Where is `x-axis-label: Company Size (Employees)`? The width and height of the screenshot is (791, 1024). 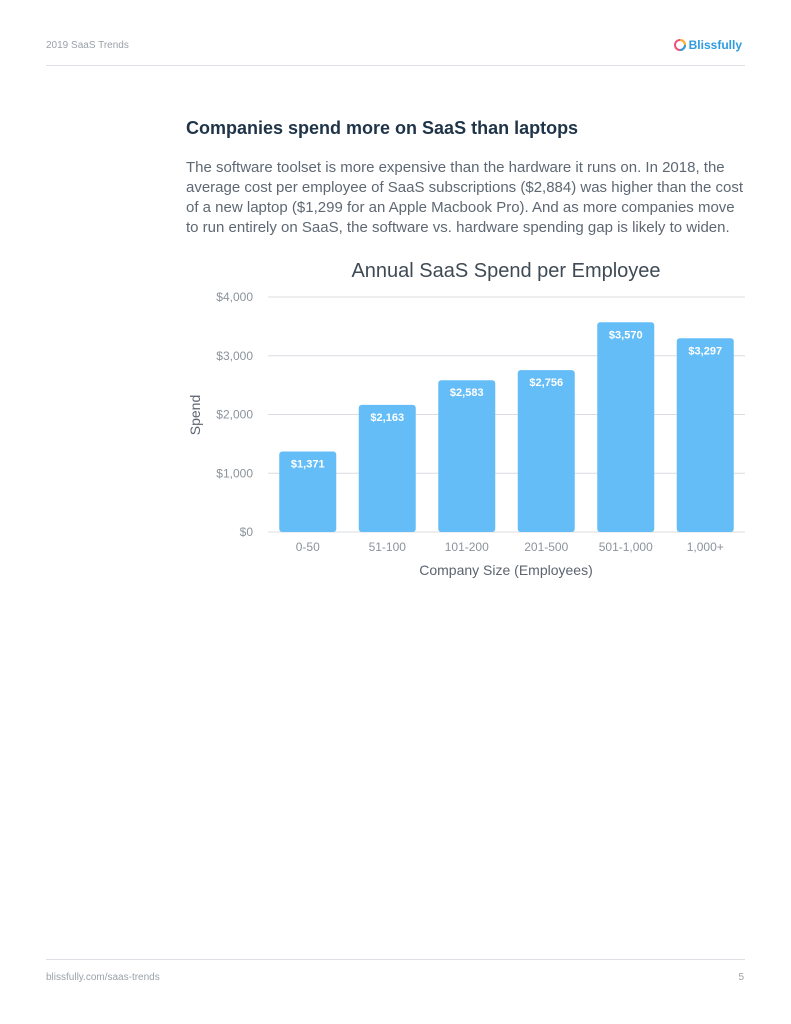 x-axis-label: Company Size (Employees) is located at coordinates (506, 570).